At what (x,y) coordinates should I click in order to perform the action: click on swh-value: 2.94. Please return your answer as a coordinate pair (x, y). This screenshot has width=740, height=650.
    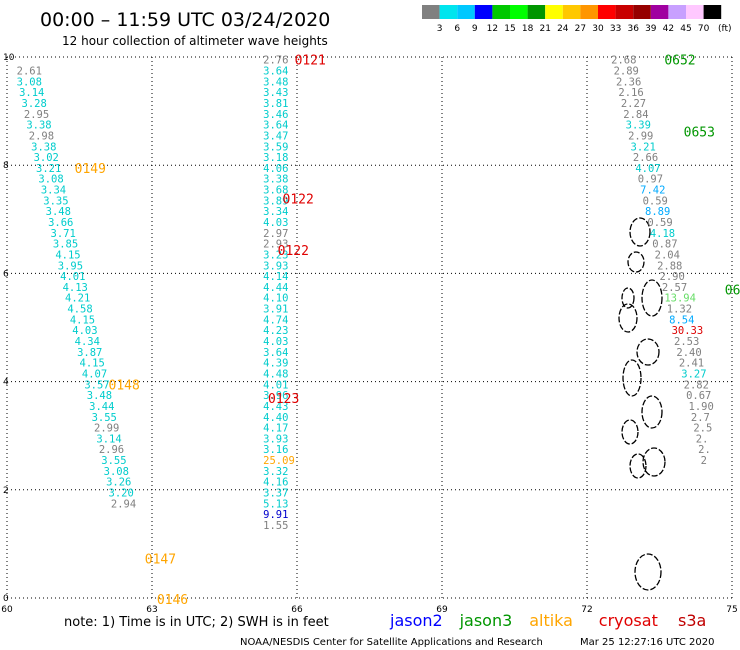
    Looking at the image, I should click on (123, 504).